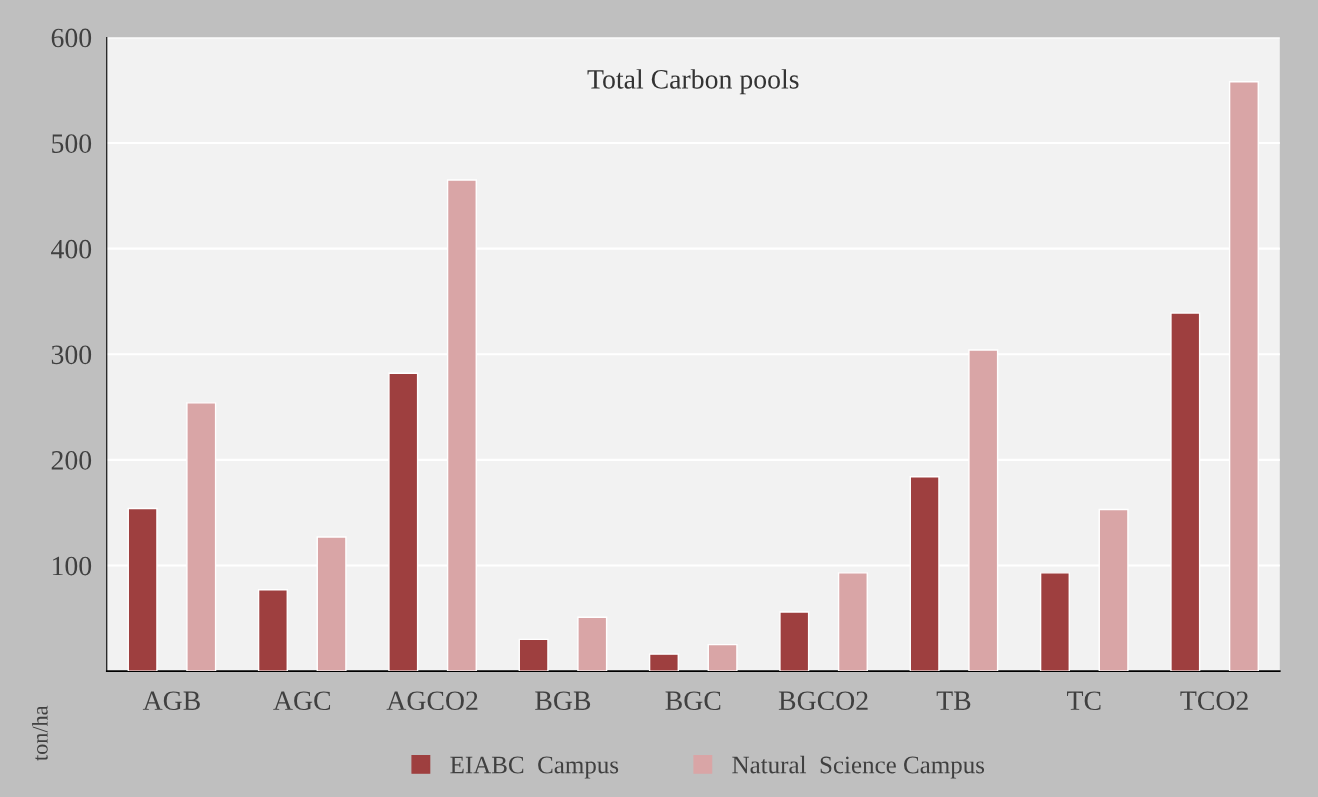 This screenshot has width=1318, height=797. Describe the element at coordinates (302, 701) in the screenshot. I see `x-tick-label: AGC` at that location.